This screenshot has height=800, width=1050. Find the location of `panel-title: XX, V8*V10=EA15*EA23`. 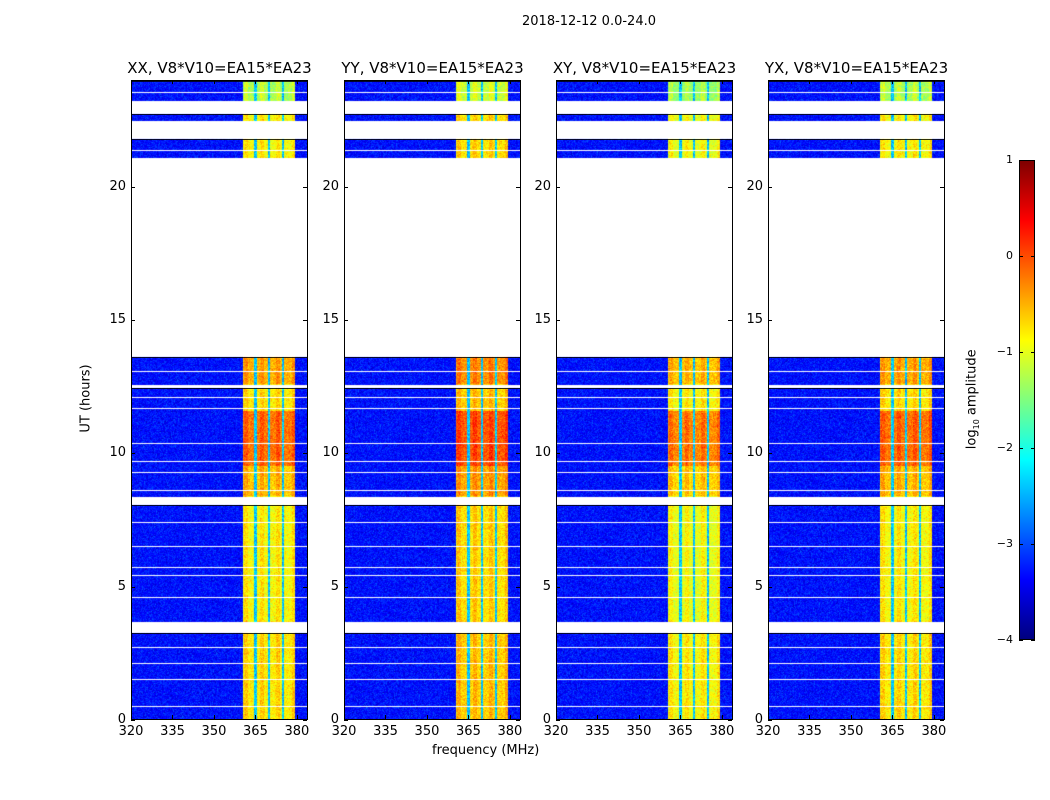

panel-title: XX, V8*V10=EA15*EA23 is located at coordinates (219, 68).